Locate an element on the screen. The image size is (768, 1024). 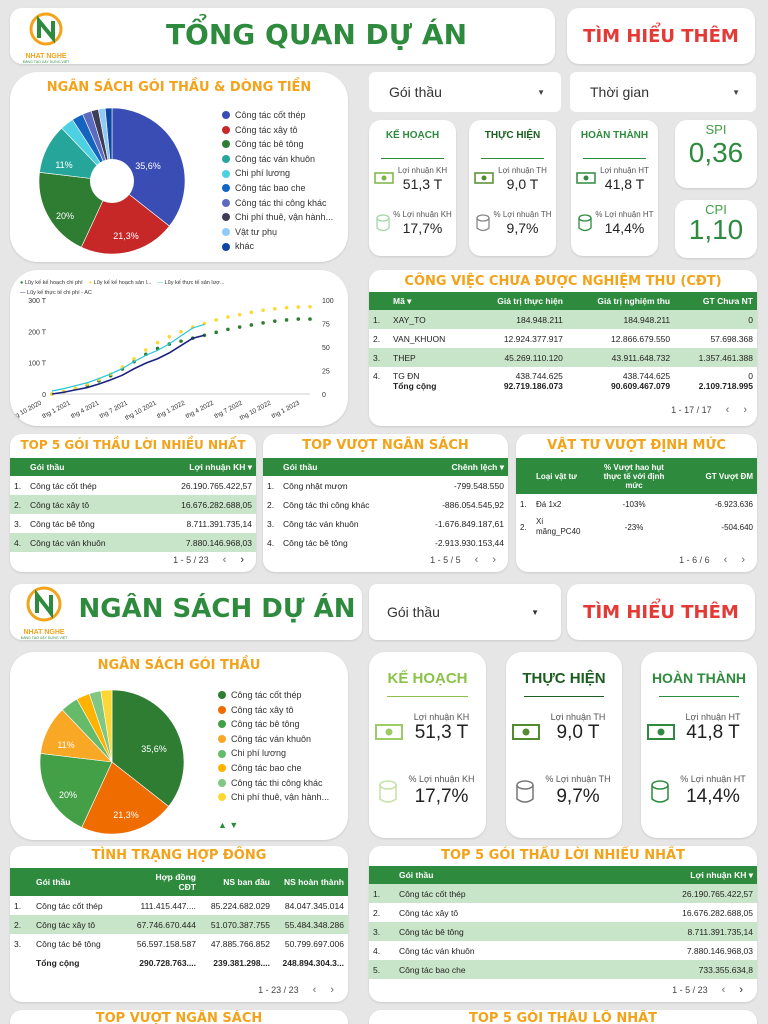
learn-more-label: TÌM HIỂU THÊM is located at coordinates (661, 612).